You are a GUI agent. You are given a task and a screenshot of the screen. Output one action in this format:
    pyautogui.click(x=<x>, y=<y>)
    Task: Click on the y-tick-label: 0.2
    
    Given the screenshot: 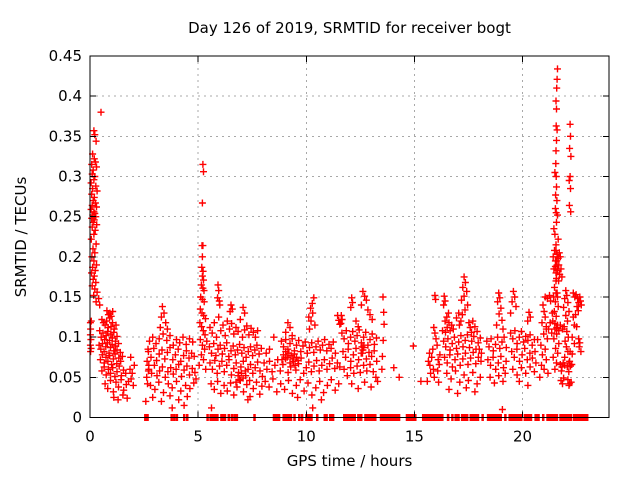 What is the action you would take?
    pyautogui.click(x=70, y=257)
    